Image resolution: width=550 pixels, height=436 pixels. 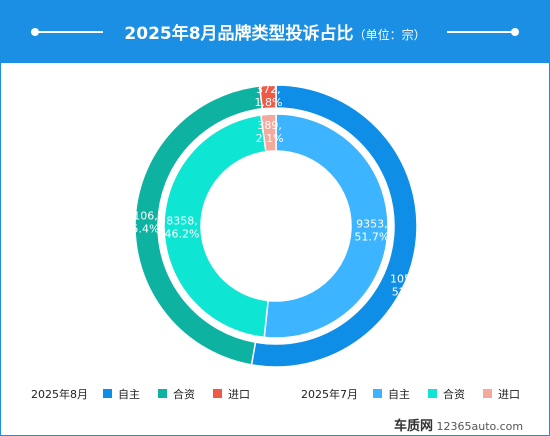 I want to click on data-label-value-outer-合资: 9106,, so click(x=142, y=215).